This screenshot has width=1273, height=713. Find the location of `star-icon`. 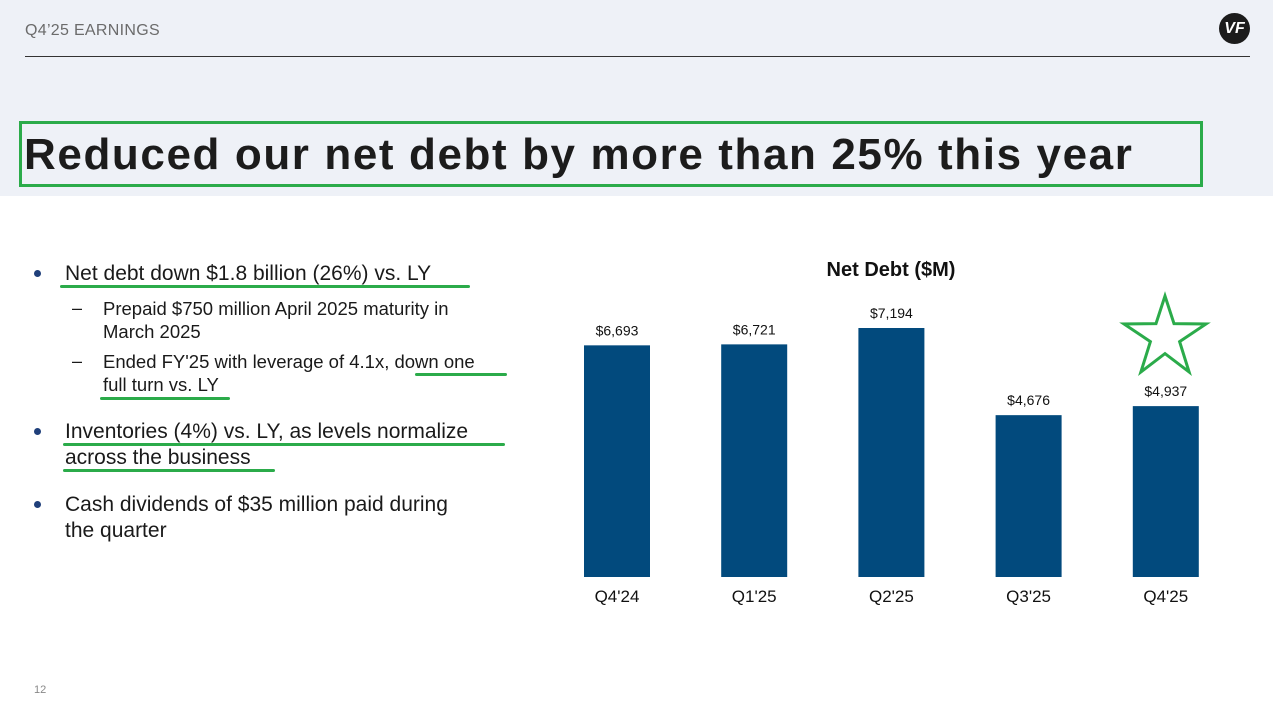

star-icon is located at coordinates (1165, 334).